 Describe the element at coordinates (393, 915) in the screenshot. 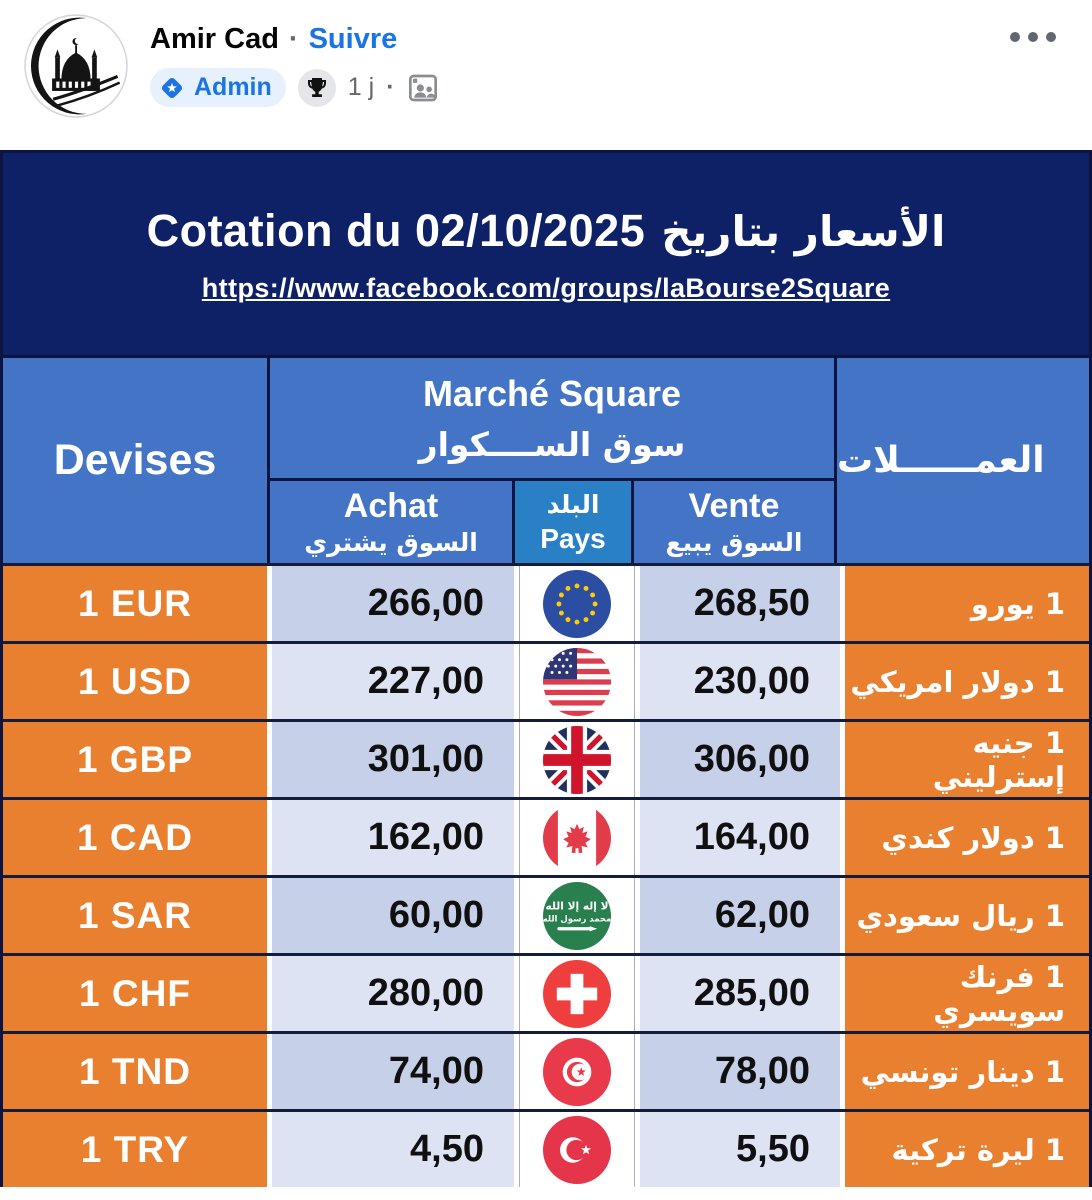

I see `achat-value: 60,00` at that location.